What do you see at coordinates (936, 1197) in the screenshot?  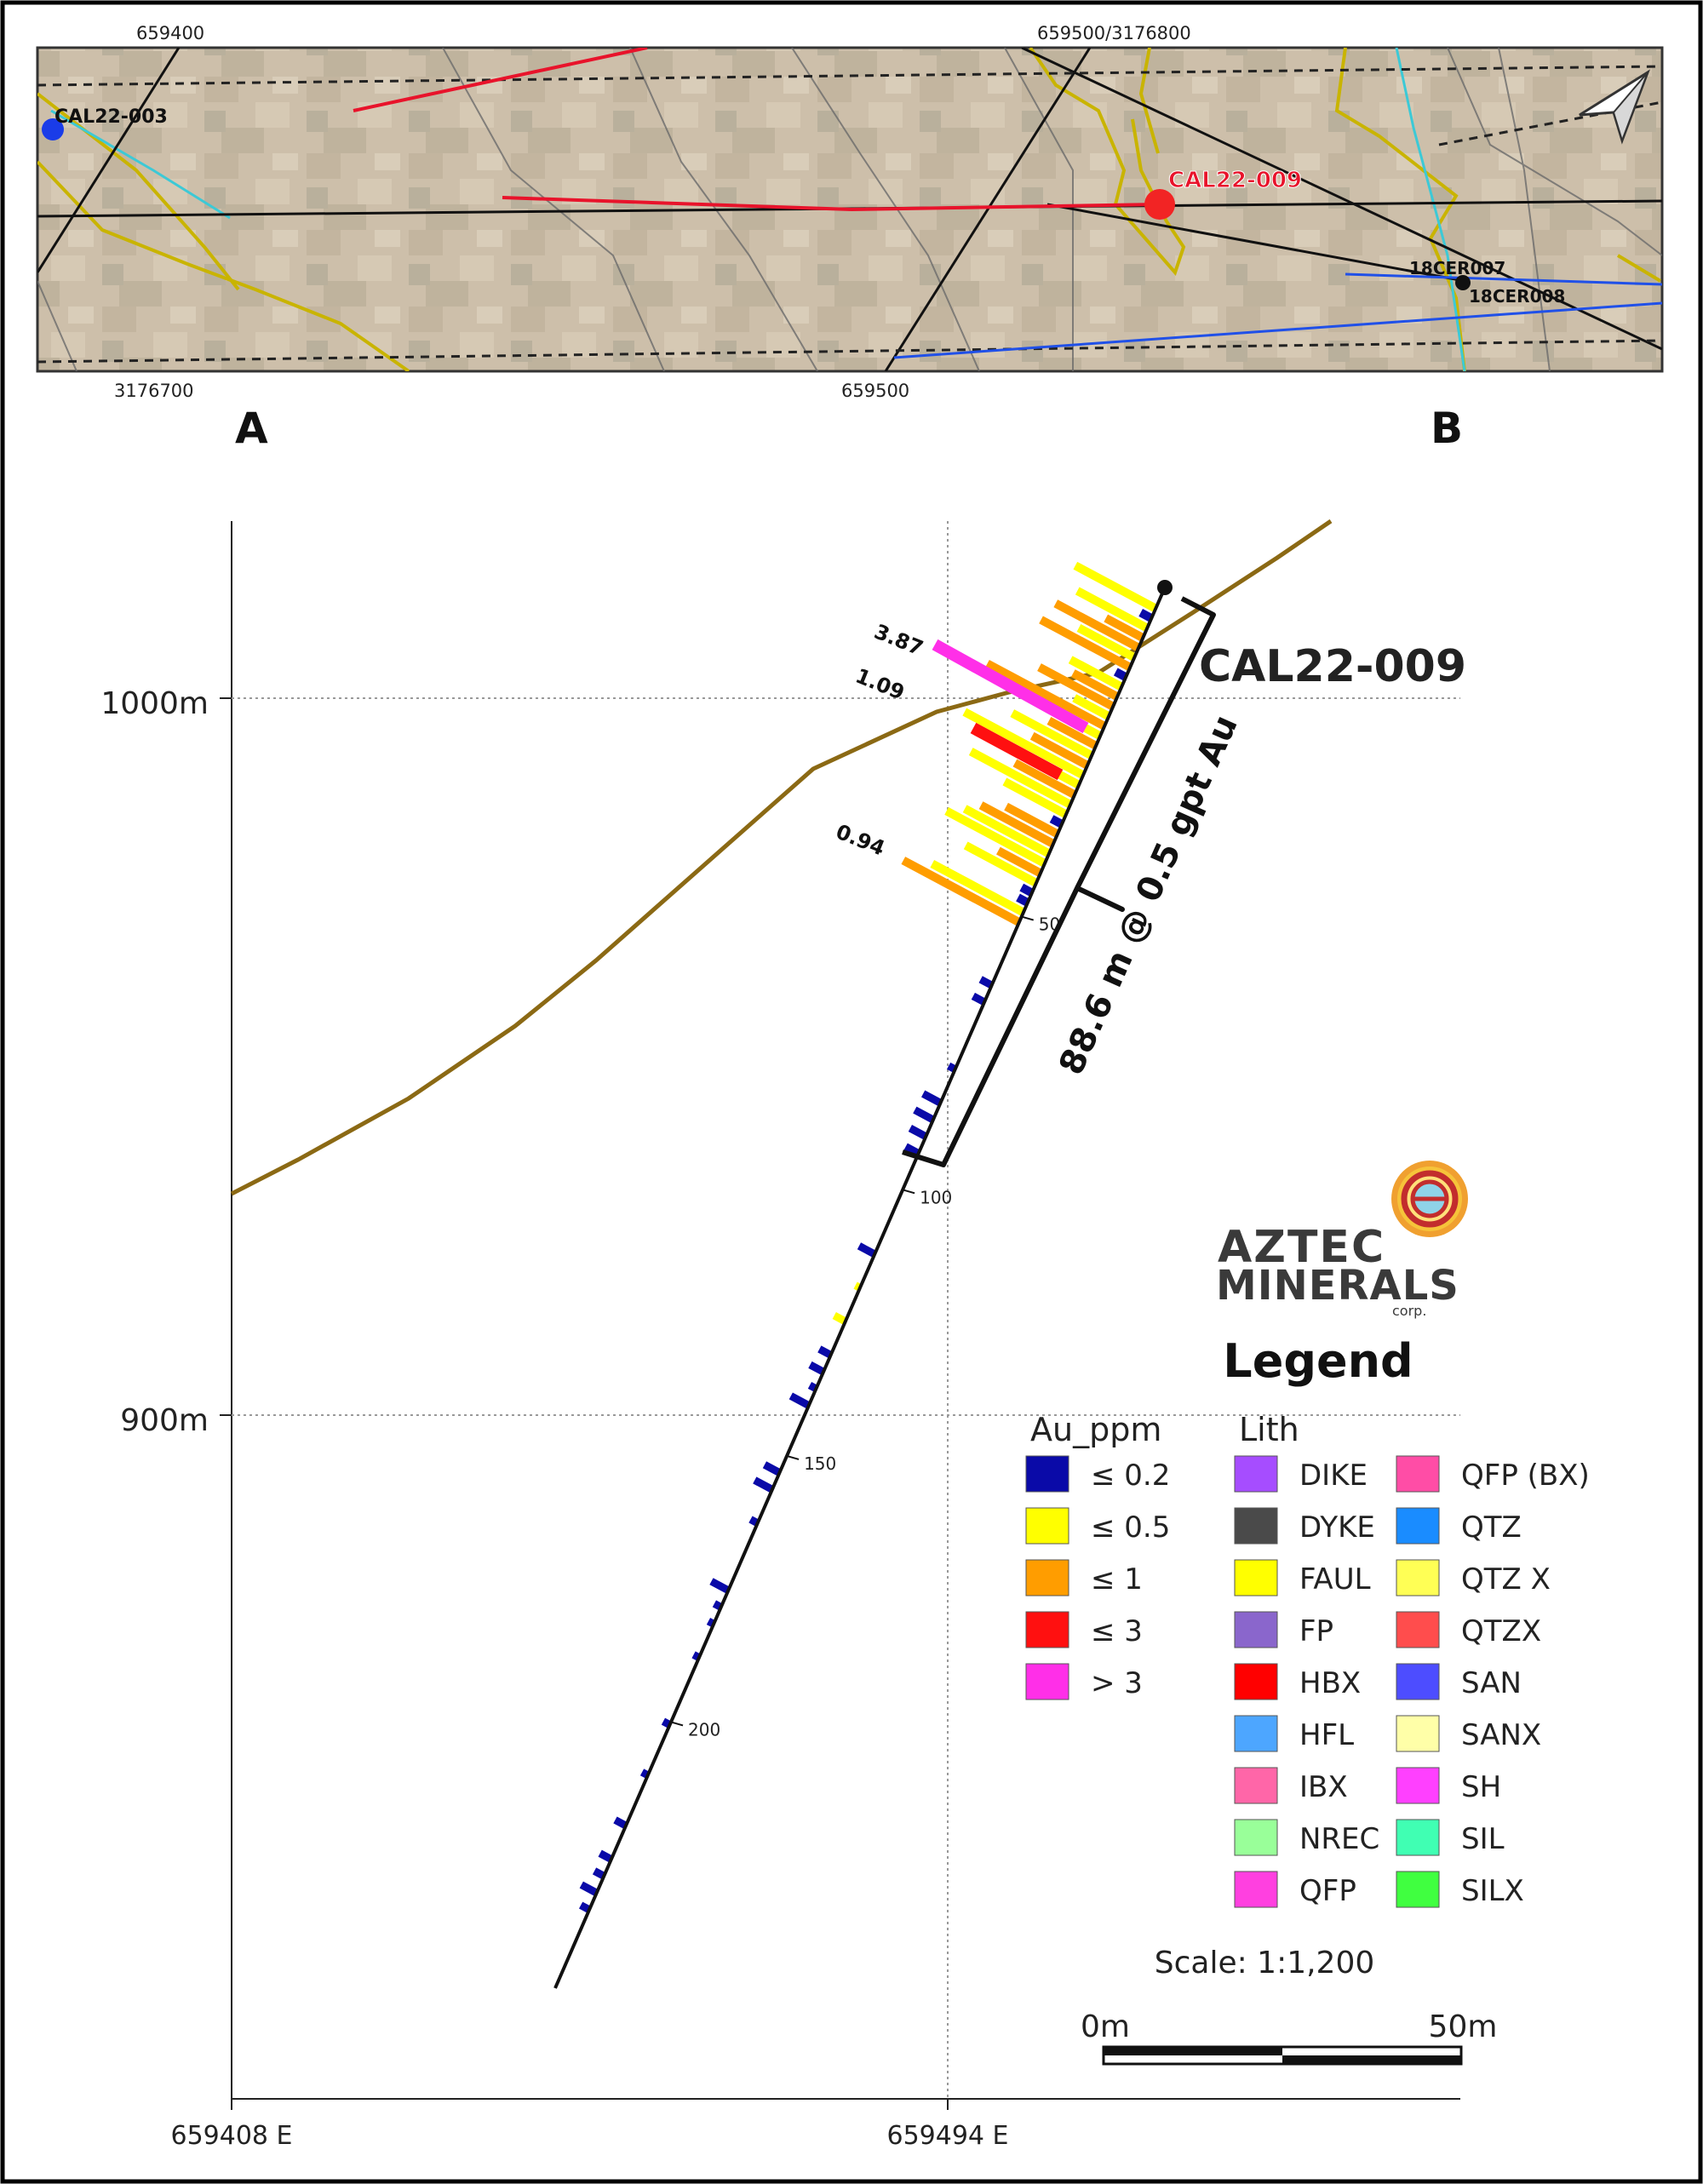 I see `depth-tick-label: 100` at bounding box center [936, 1197].